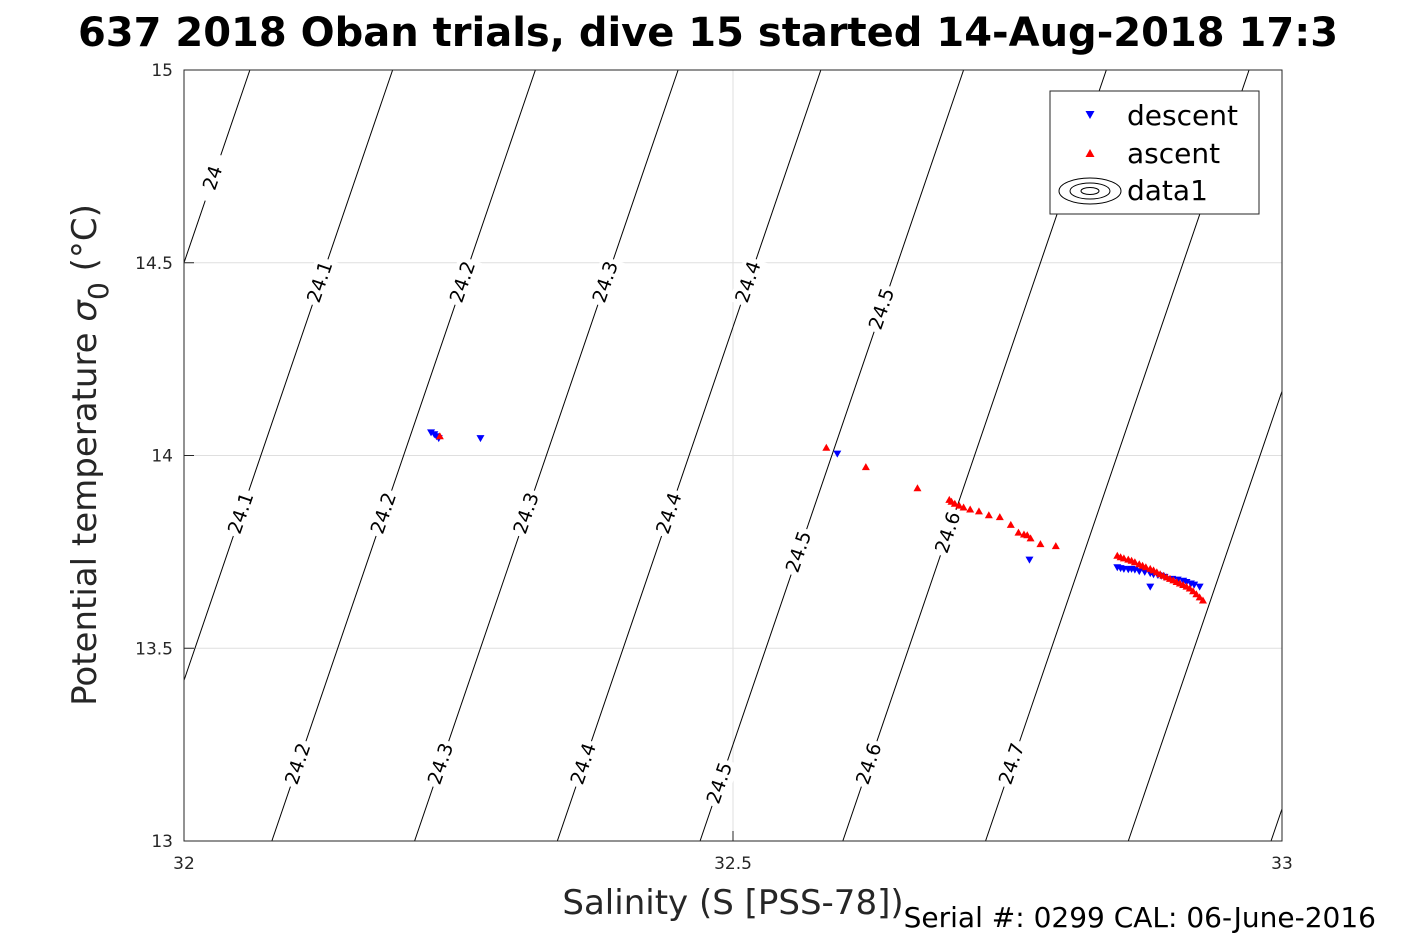 Image resolution: width=1417 pixels, height=945 pixels. Describe the element at coordinates (732, 903) in the screenshot. I see `x-axis-label: Salinity (S [PSS-78])` at that location.